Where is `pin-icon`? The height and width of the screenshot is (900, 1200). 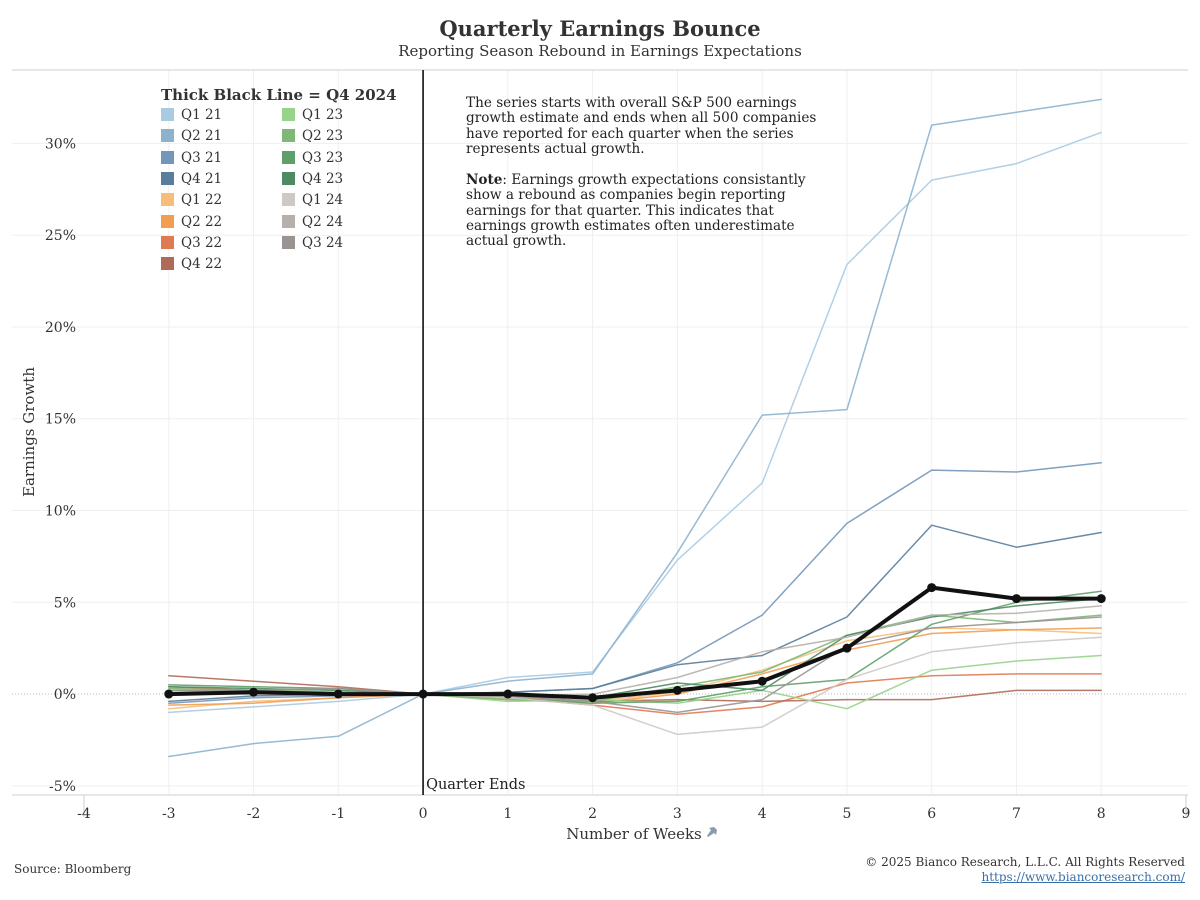
pin-icon is located at coordinates (712, 832).